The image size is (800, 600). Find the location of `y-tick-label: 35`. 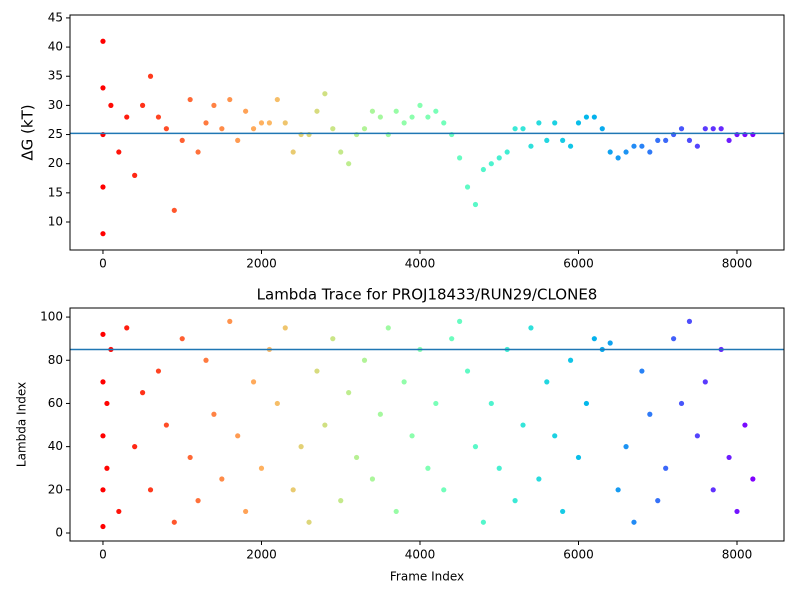

y-tick-label: 35 is located at coordinates (55, 76).